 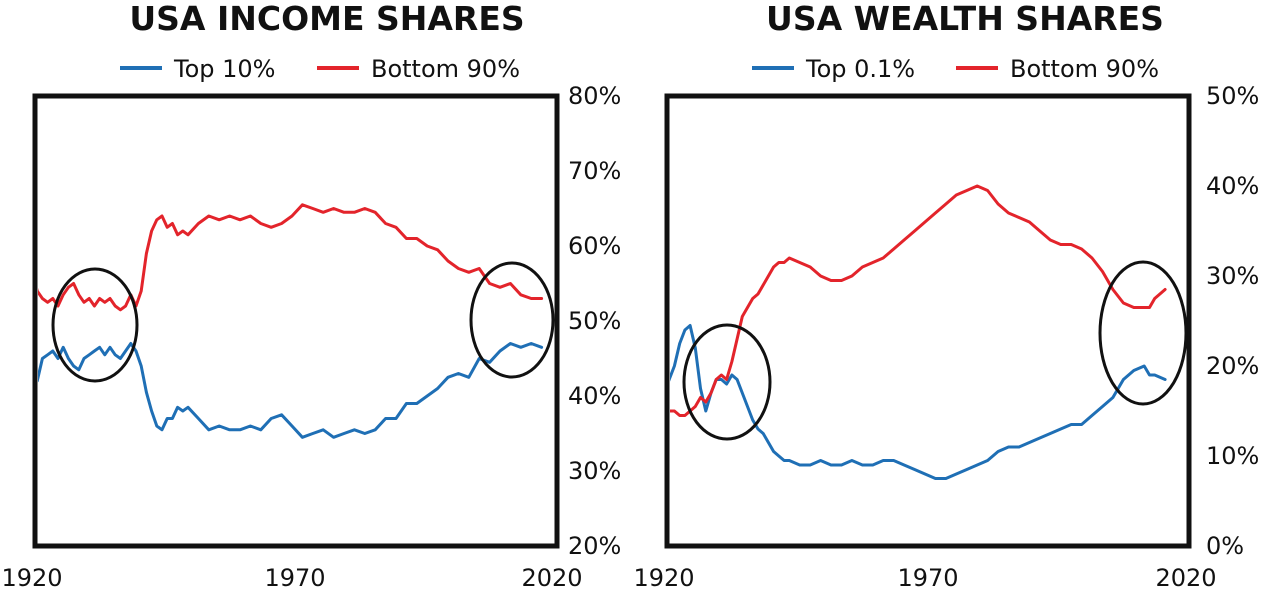 I want to click on wealth-y-tick-50: 50%, so click(x=1232, y=96).